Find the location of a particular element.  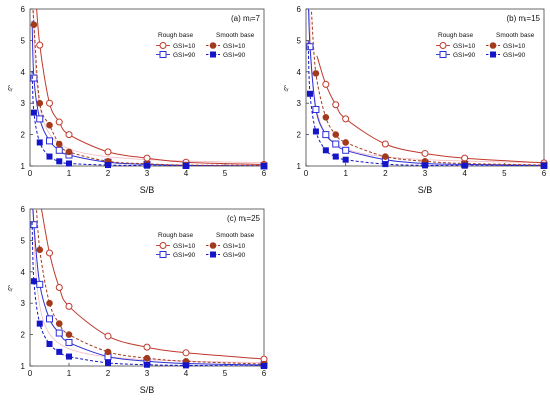

panel-label: (b) mᵢ=15 is located at coordinates (524, 18).